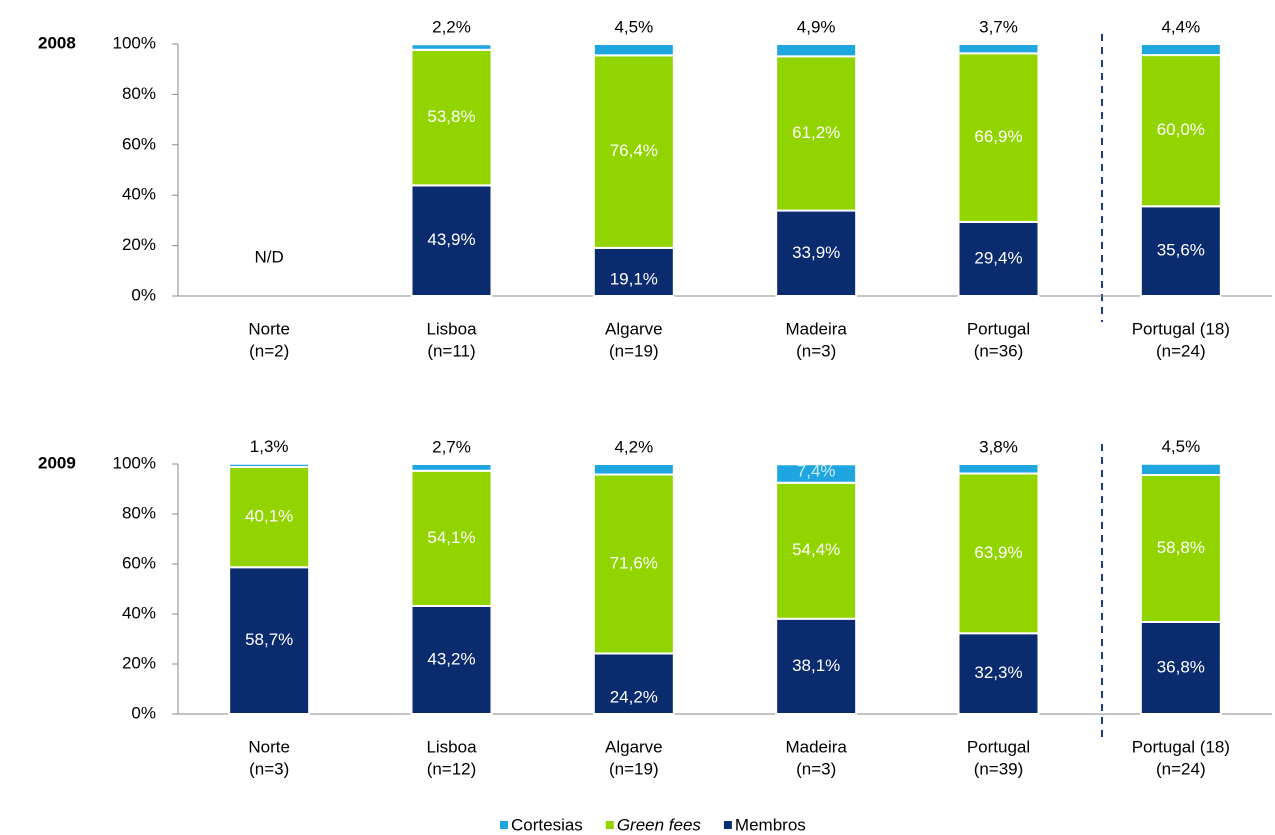 The width and height of the screenshot is (1275, 835). What do you see at coordinates (998, 26) in the screenshot?
I see `value-label: 3,7%` at bounding box center [998, 26].